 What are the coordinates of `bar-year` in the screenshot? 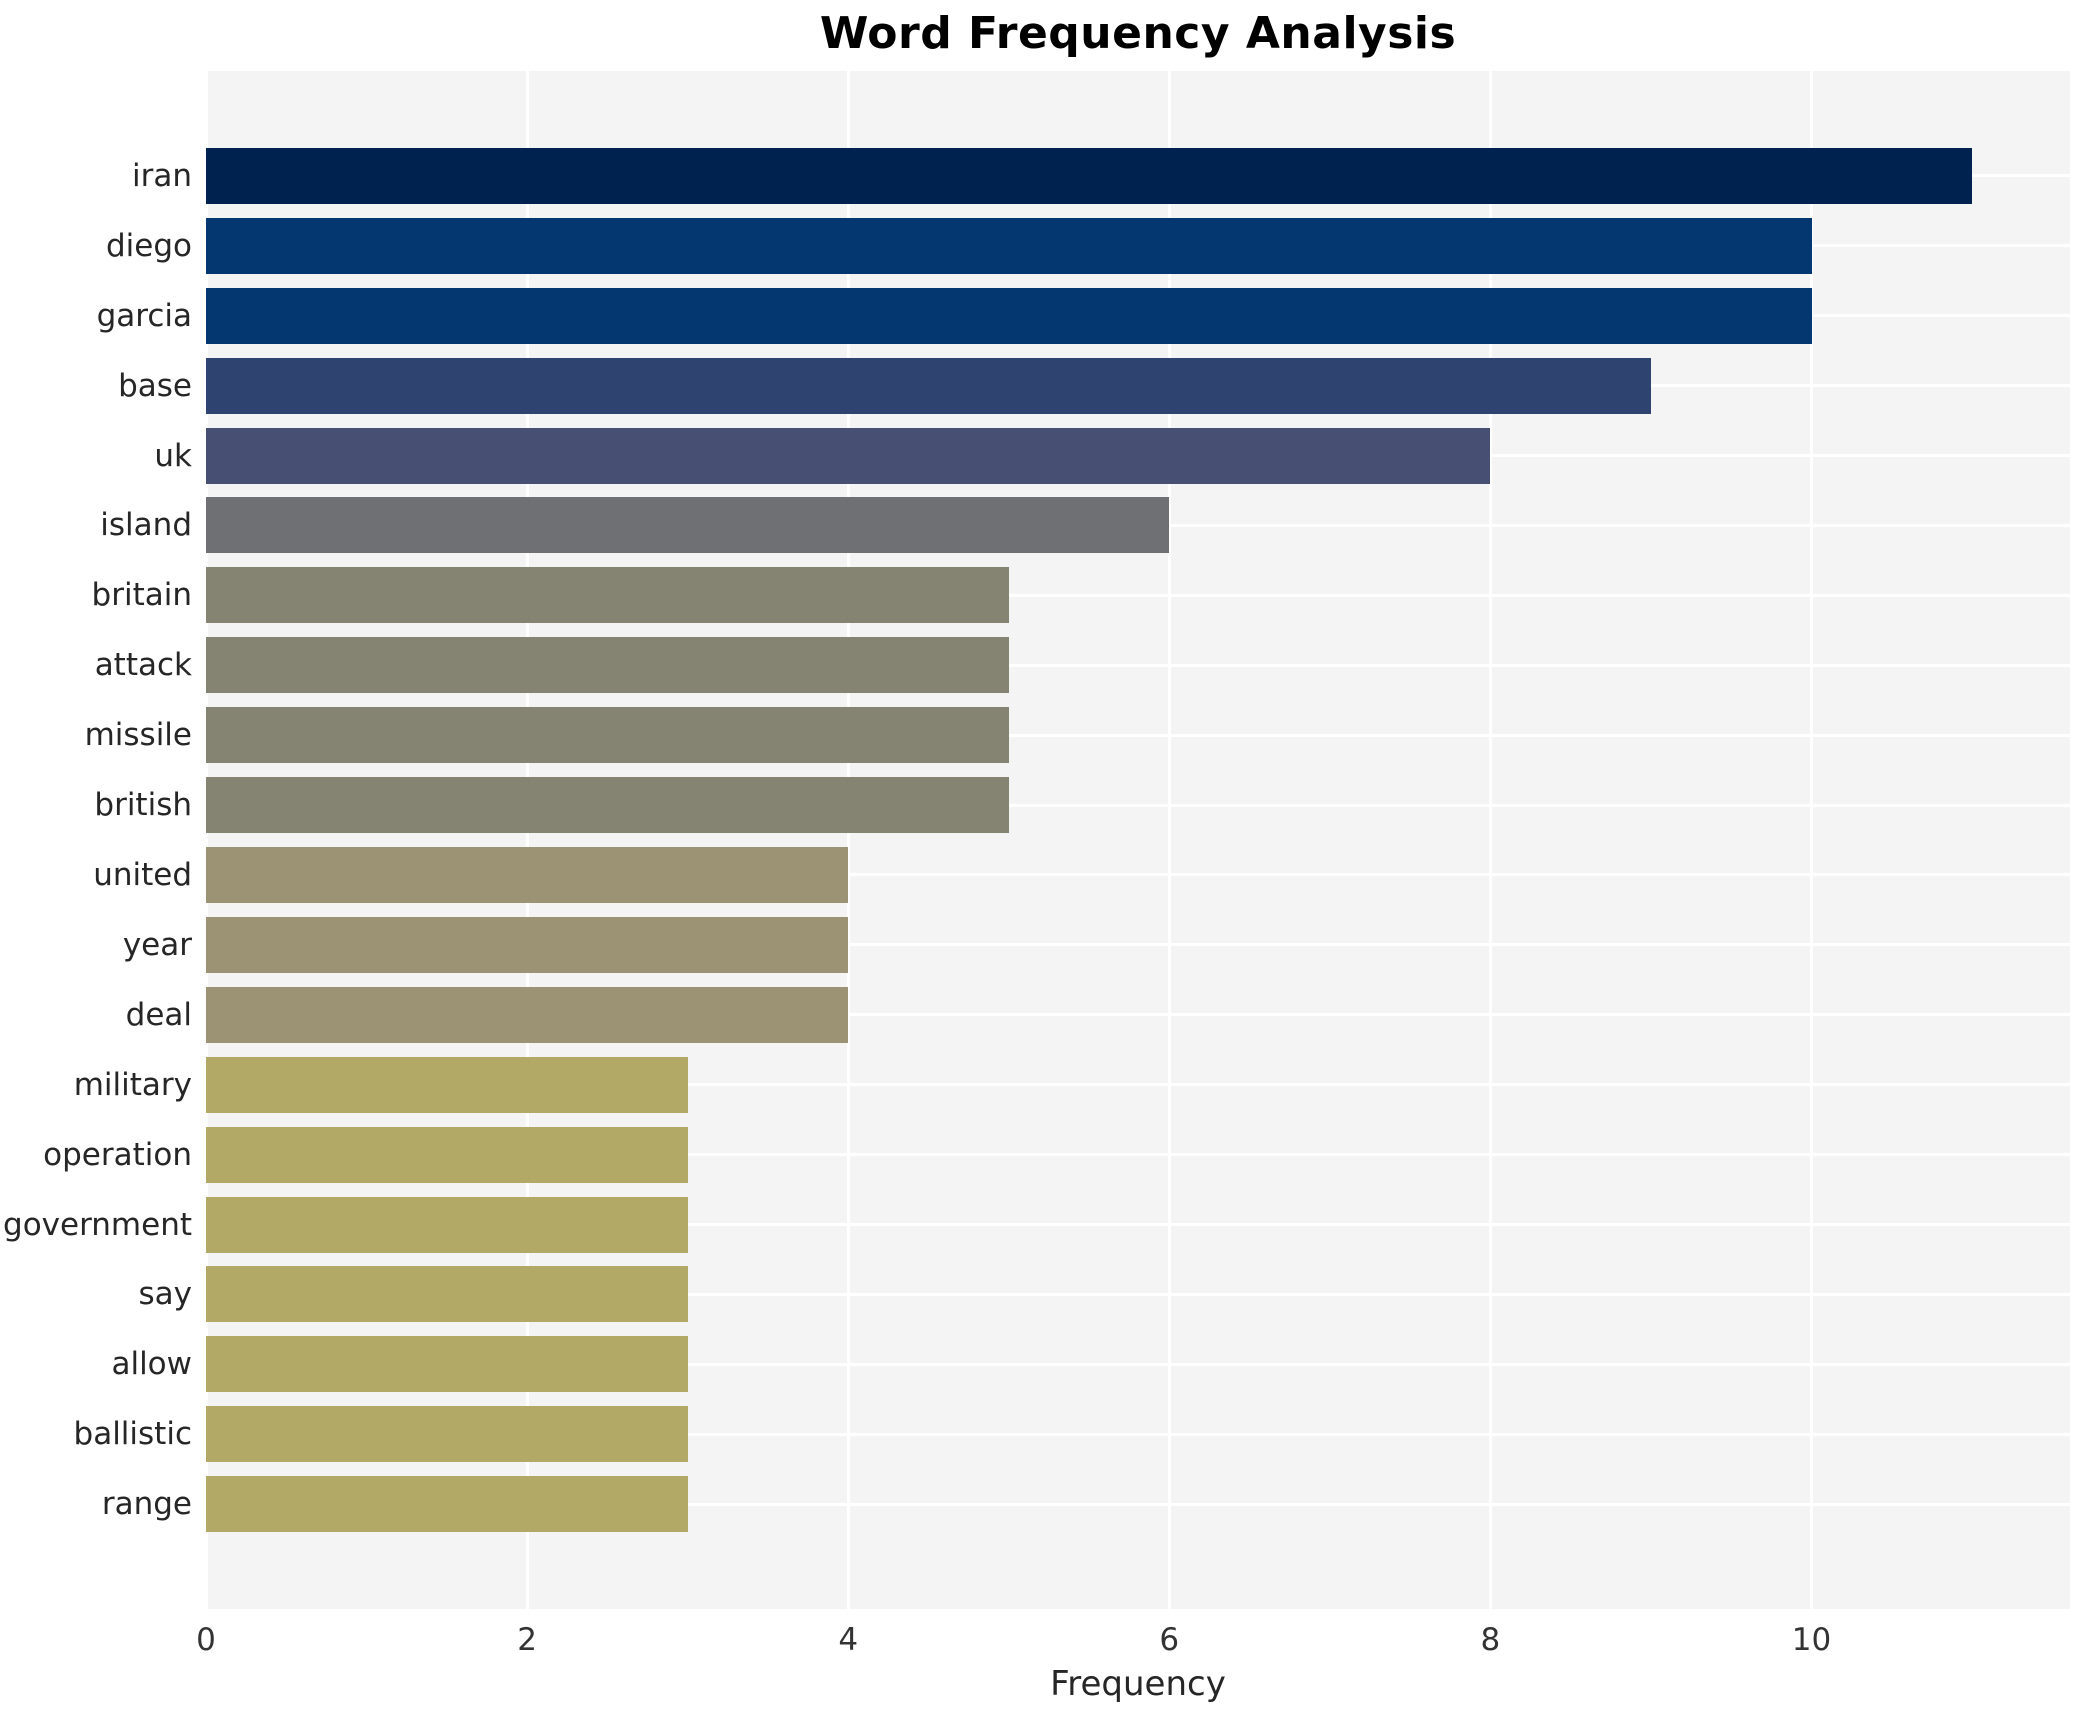 It's located at (527, 944).